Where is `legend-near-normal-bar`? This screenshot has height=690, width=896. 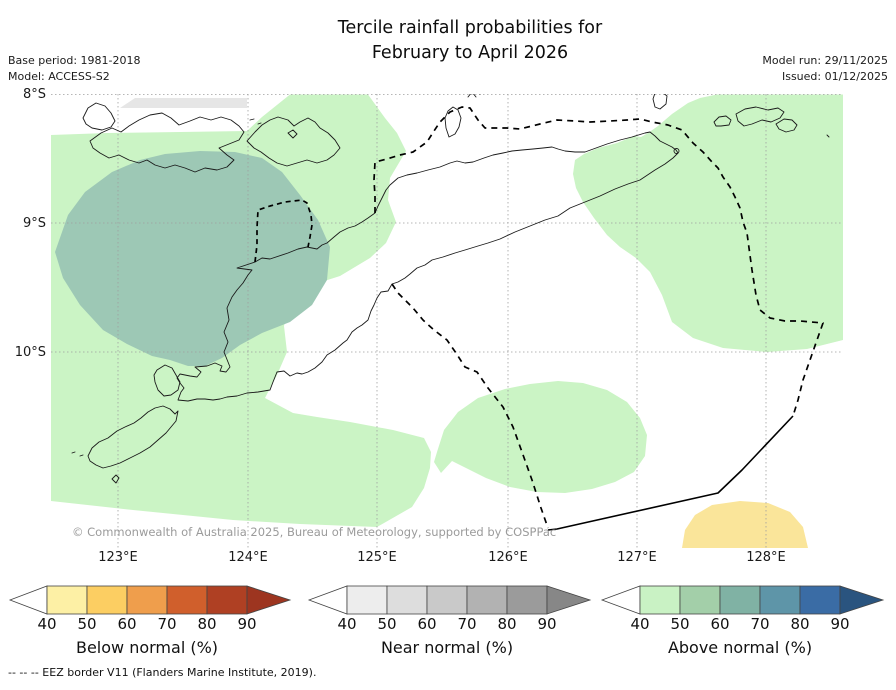 legend-near-normal-bar is located at coordinates (449, 600).